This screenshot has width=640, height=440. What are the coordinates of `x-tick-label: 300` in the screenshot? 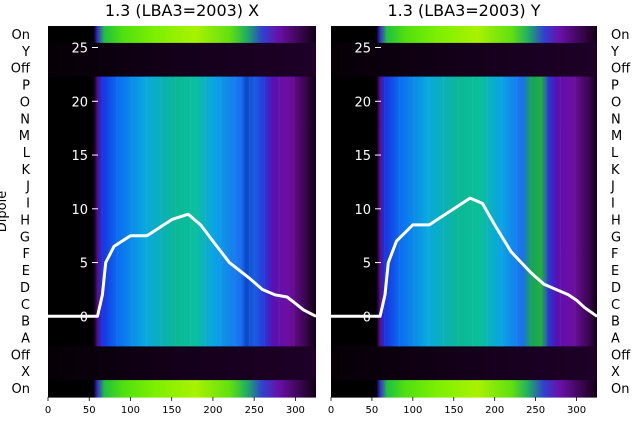 It's located at (576, 410).